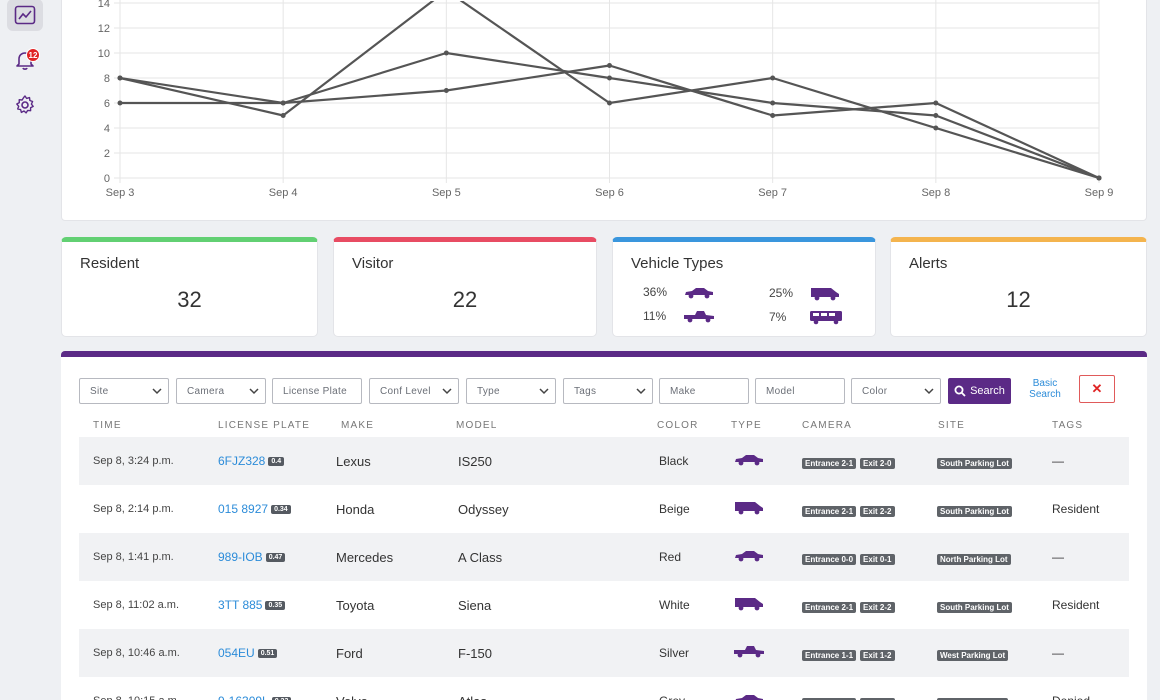  What do you see at coordinates (877, 559) in the screenshot?
I see `camera-tag: Exit 0-1` at bounding box center [877, 559].